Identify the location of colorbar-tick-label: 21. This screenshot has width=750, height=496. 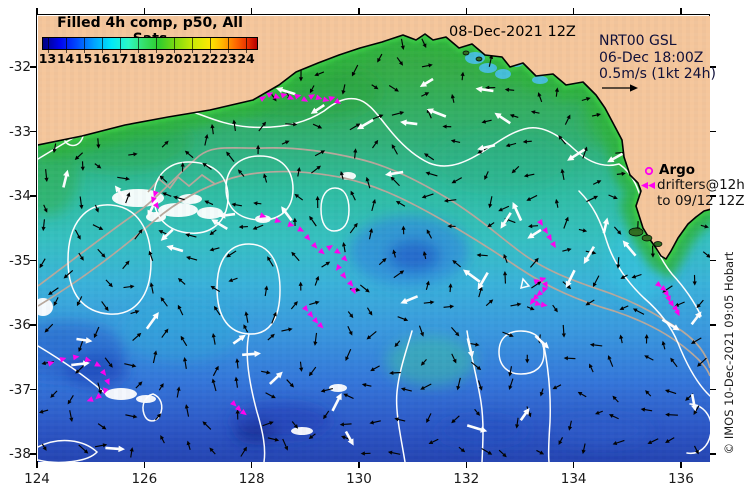
(192, 58).